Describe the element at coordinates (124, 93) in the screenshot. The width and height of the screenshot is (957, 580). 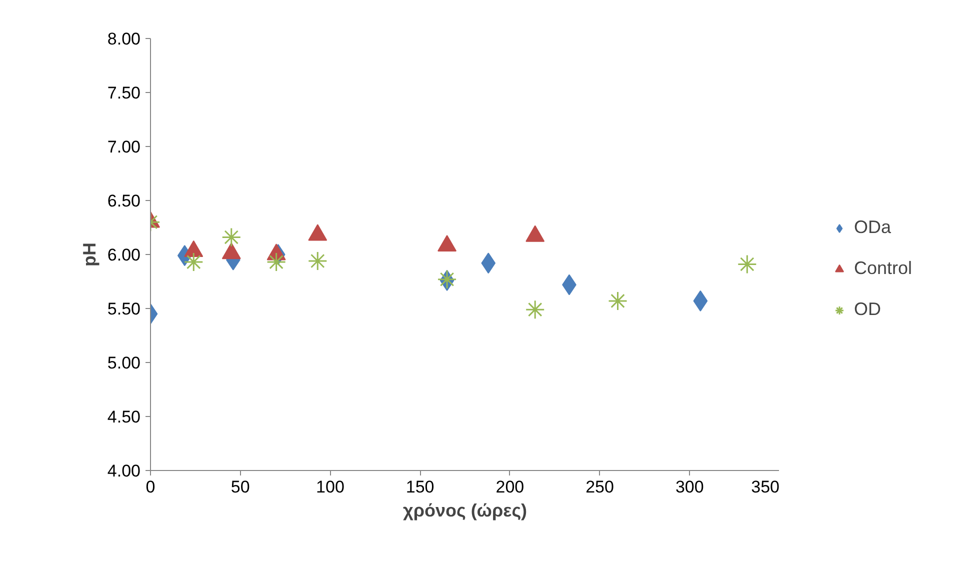
I see `y-tick-label: 7.50` at that location.